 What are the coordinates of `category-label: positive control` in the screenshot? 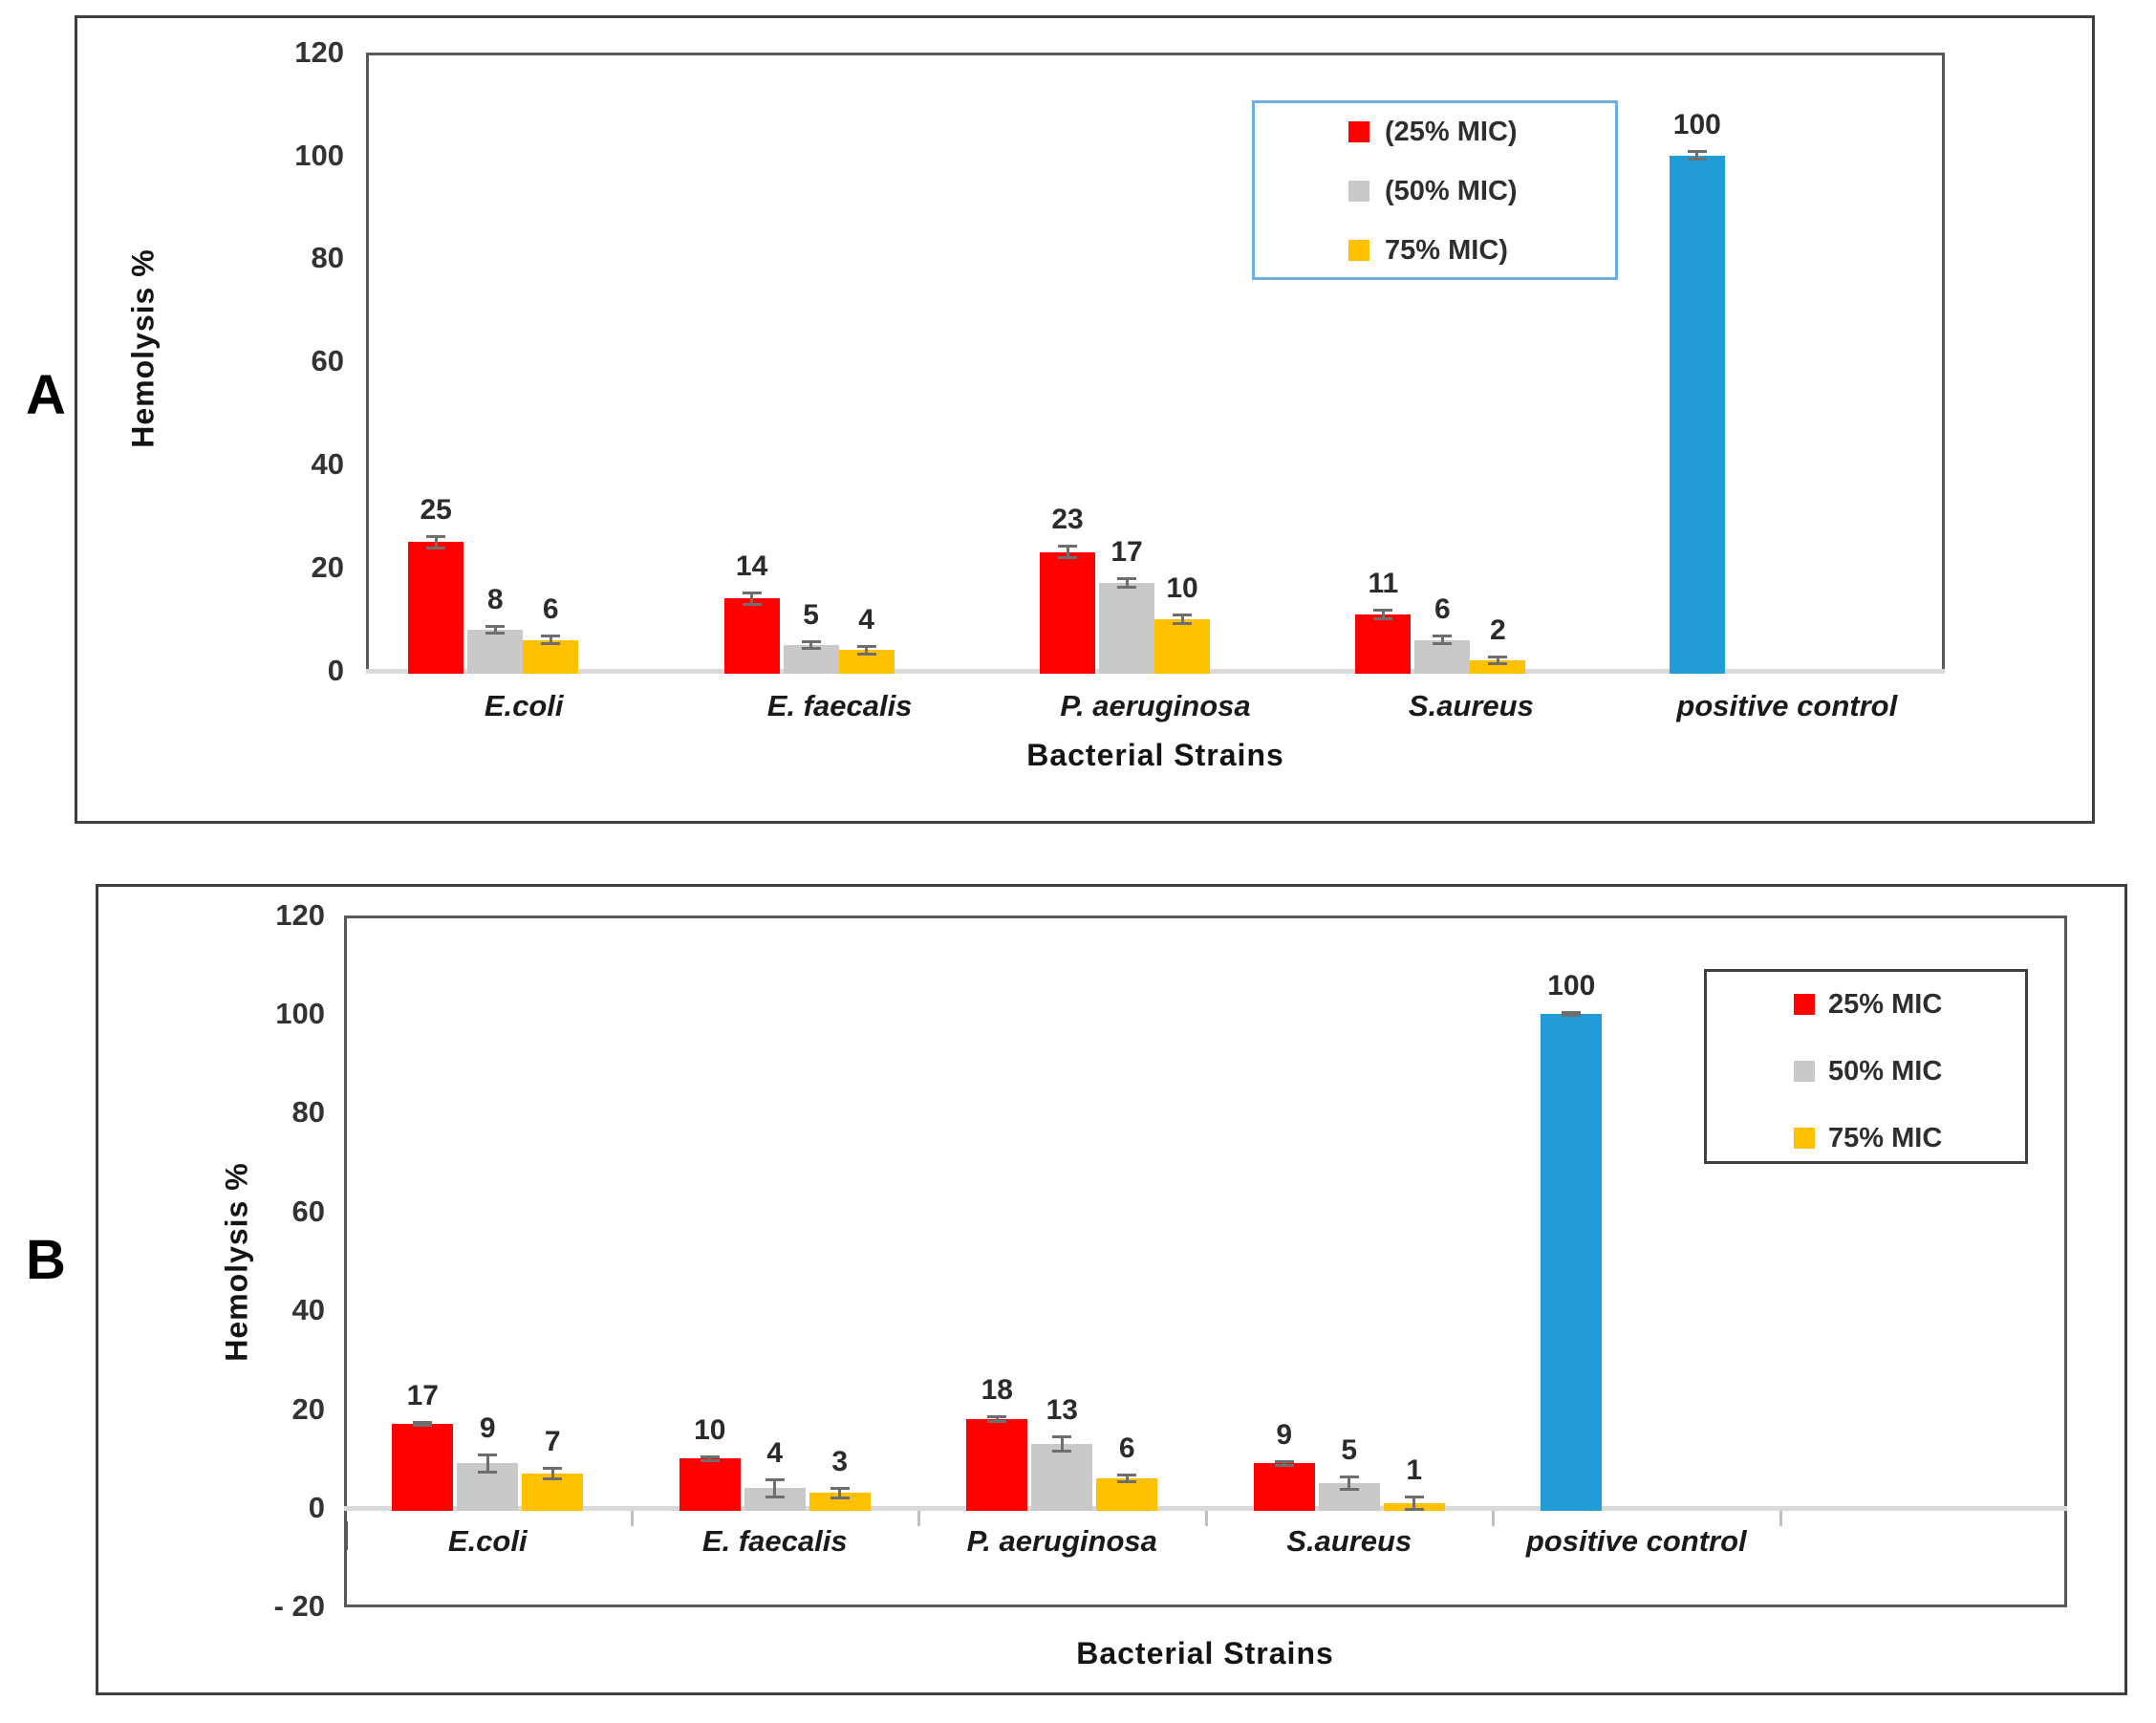 It's located at (1787, 706).